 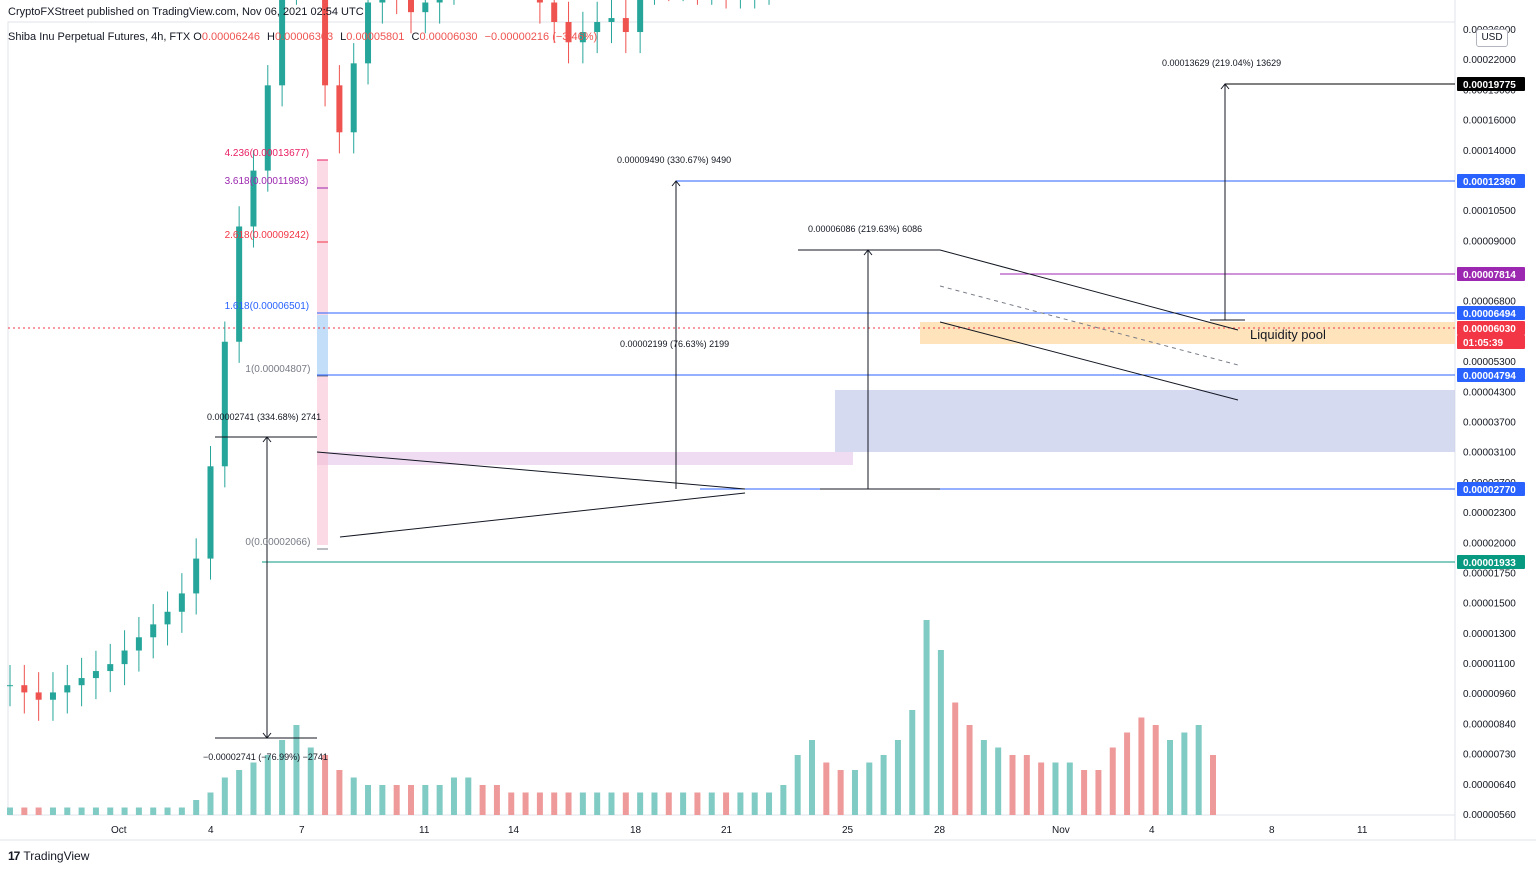 I want to click on fib-label: 1(0.00004807), so click(x=277, y=369).